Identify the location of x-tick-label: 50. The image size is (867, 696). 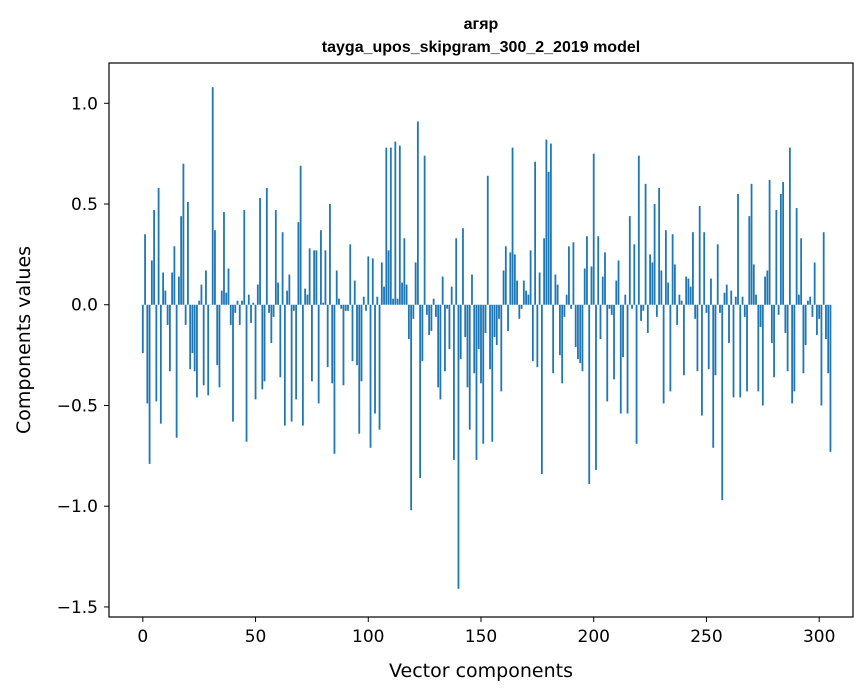
(256, 637).